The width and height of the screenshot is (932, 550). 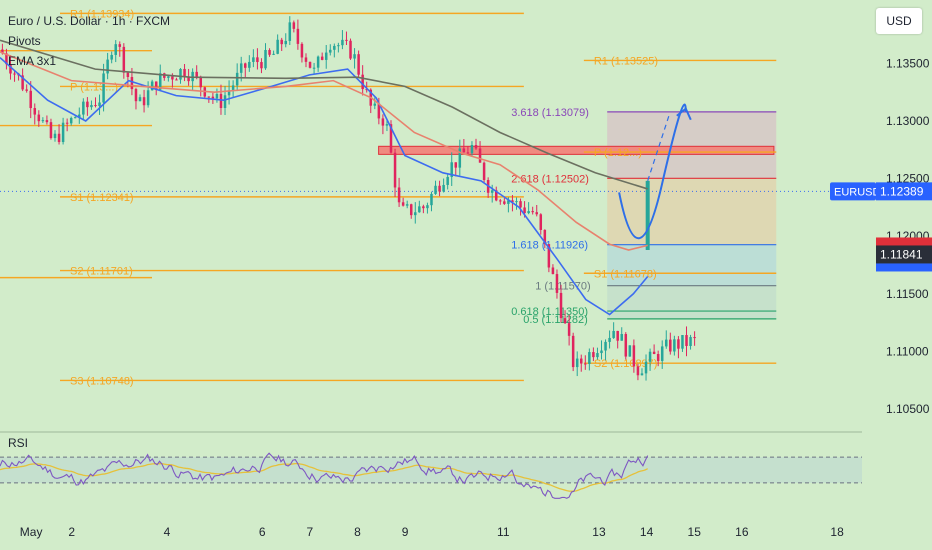 I want to click on pivot-label: P (1.12...), so click(x=618, y=153).